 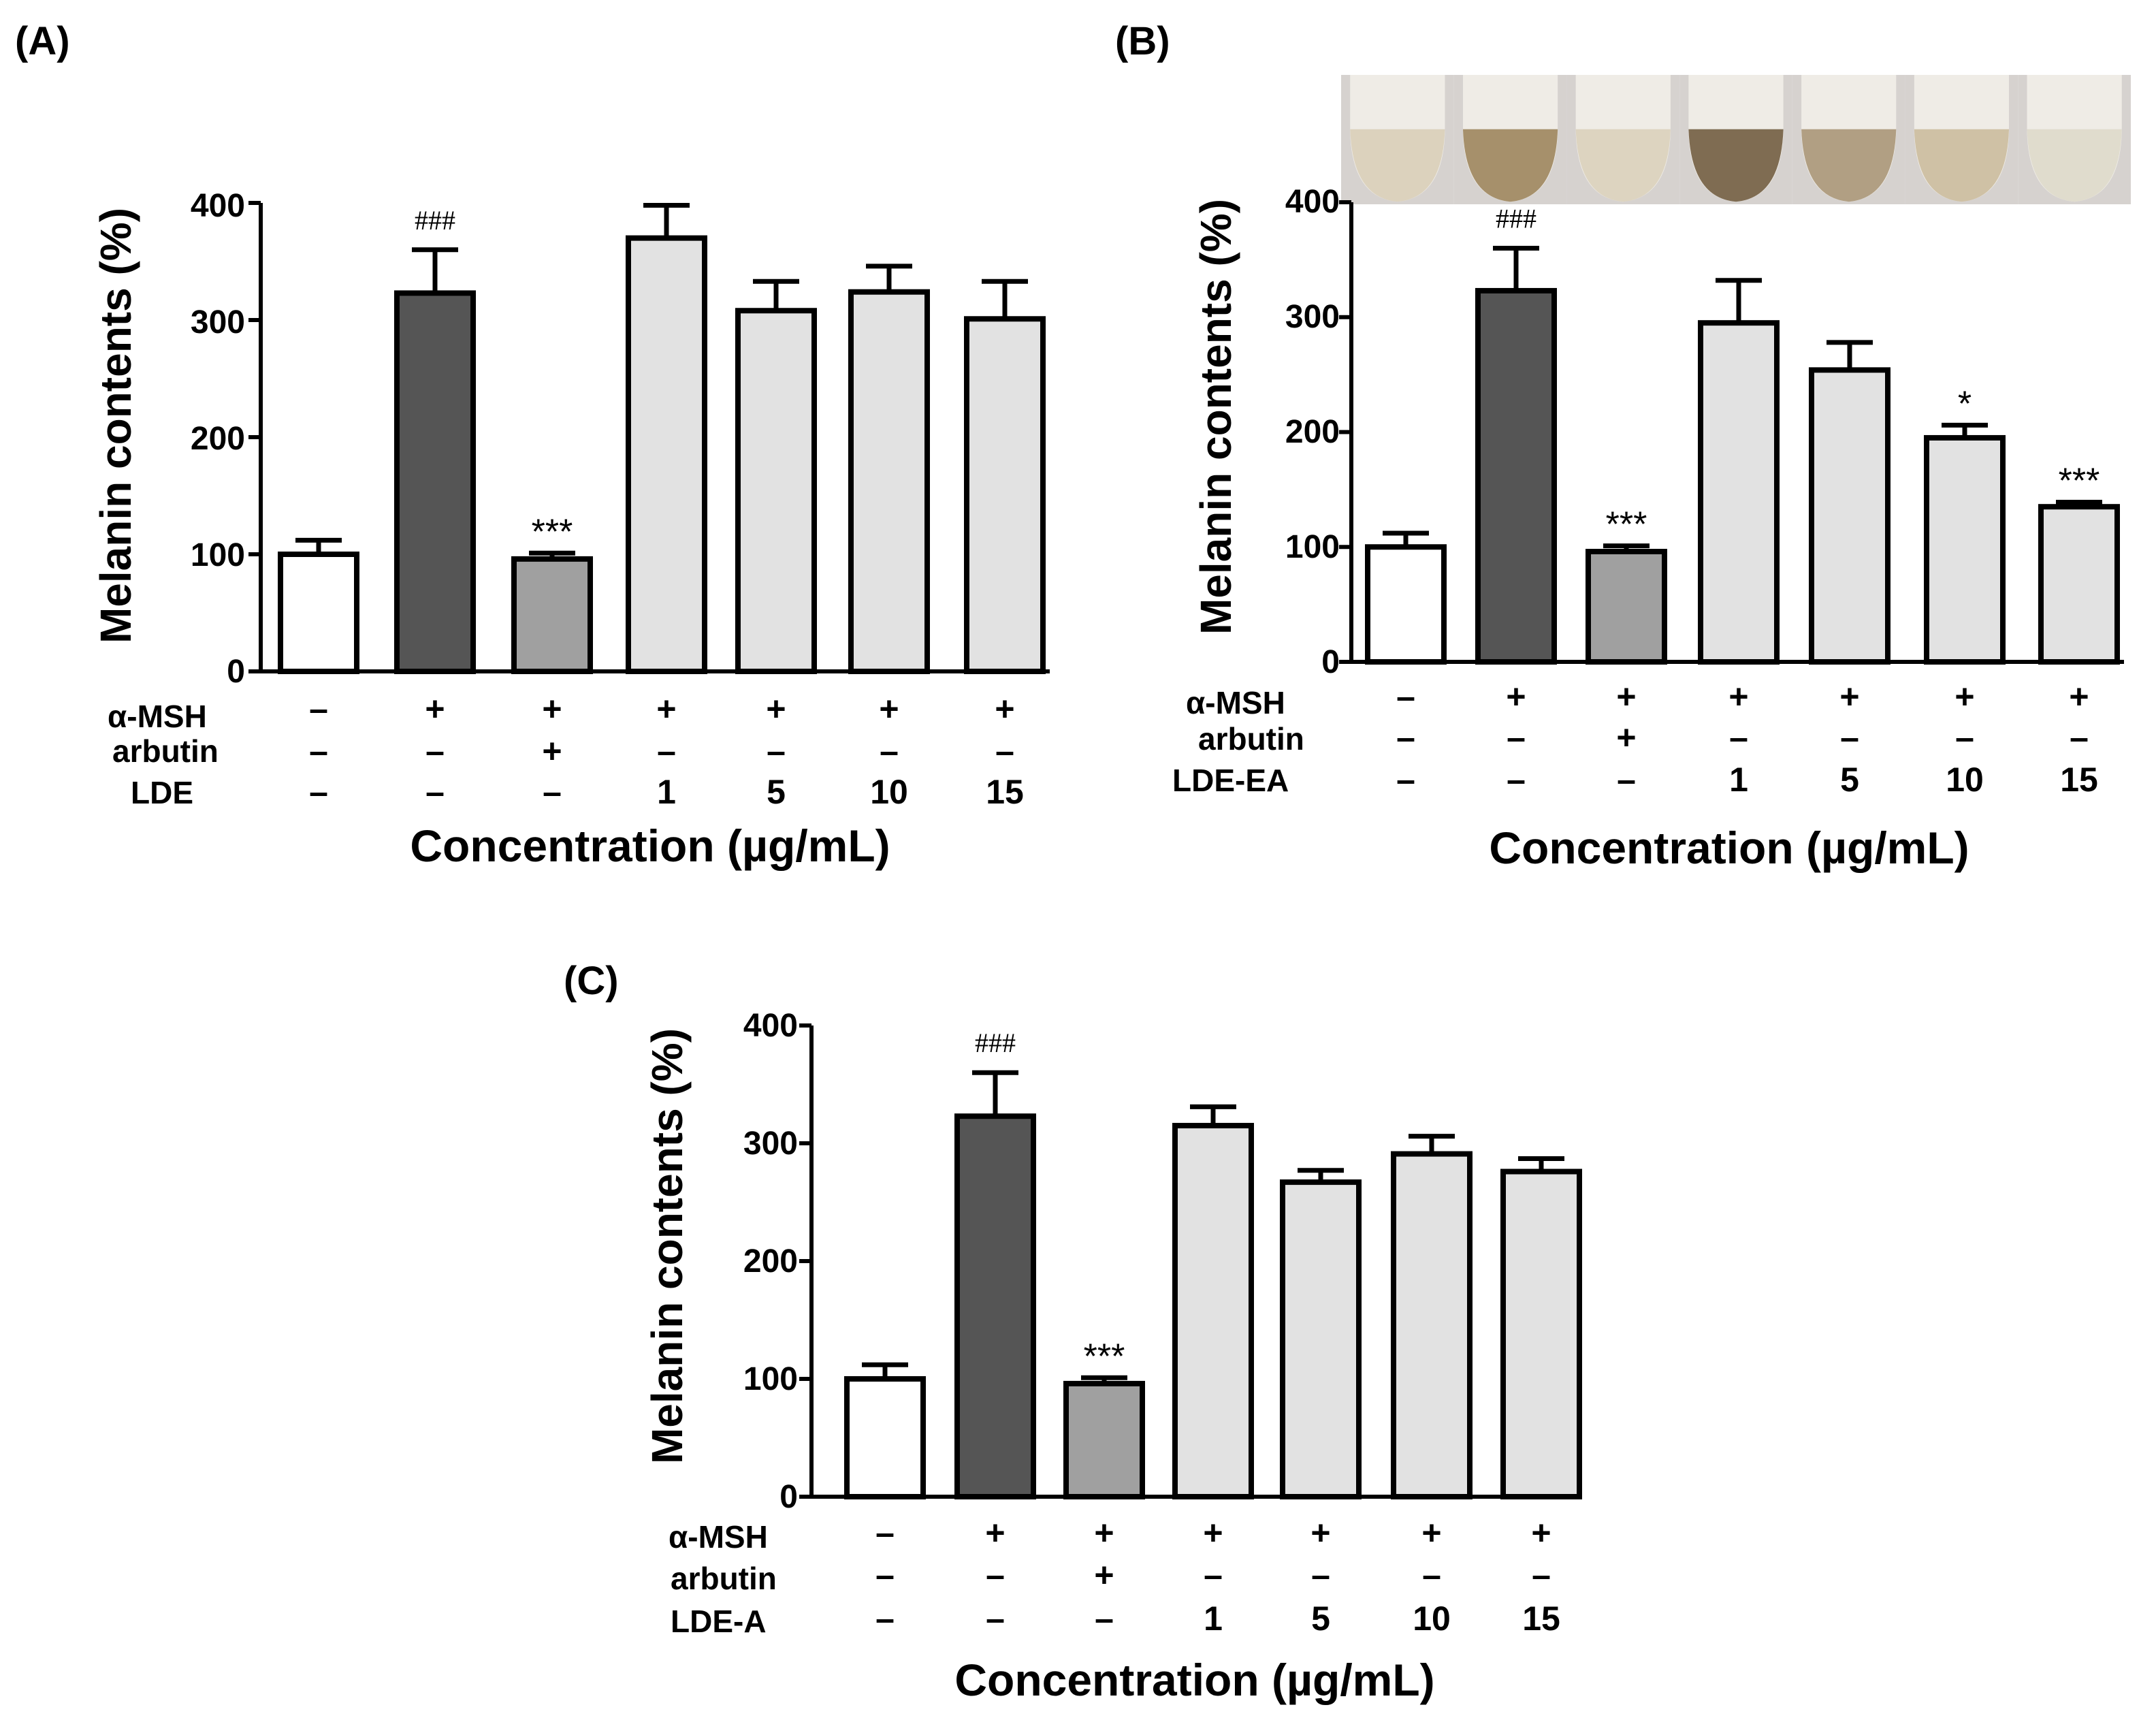 What do you see at coordinates (1331, 662) in the screenshot?
I see `panel-b-ytick-label: 0` at bounding box center [1331, 662].